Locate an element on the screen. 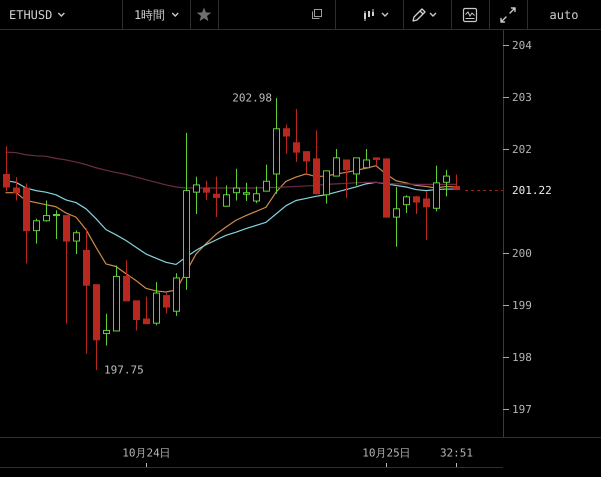  x-tick-label: 32:51 is located at coordinates (457, 453).